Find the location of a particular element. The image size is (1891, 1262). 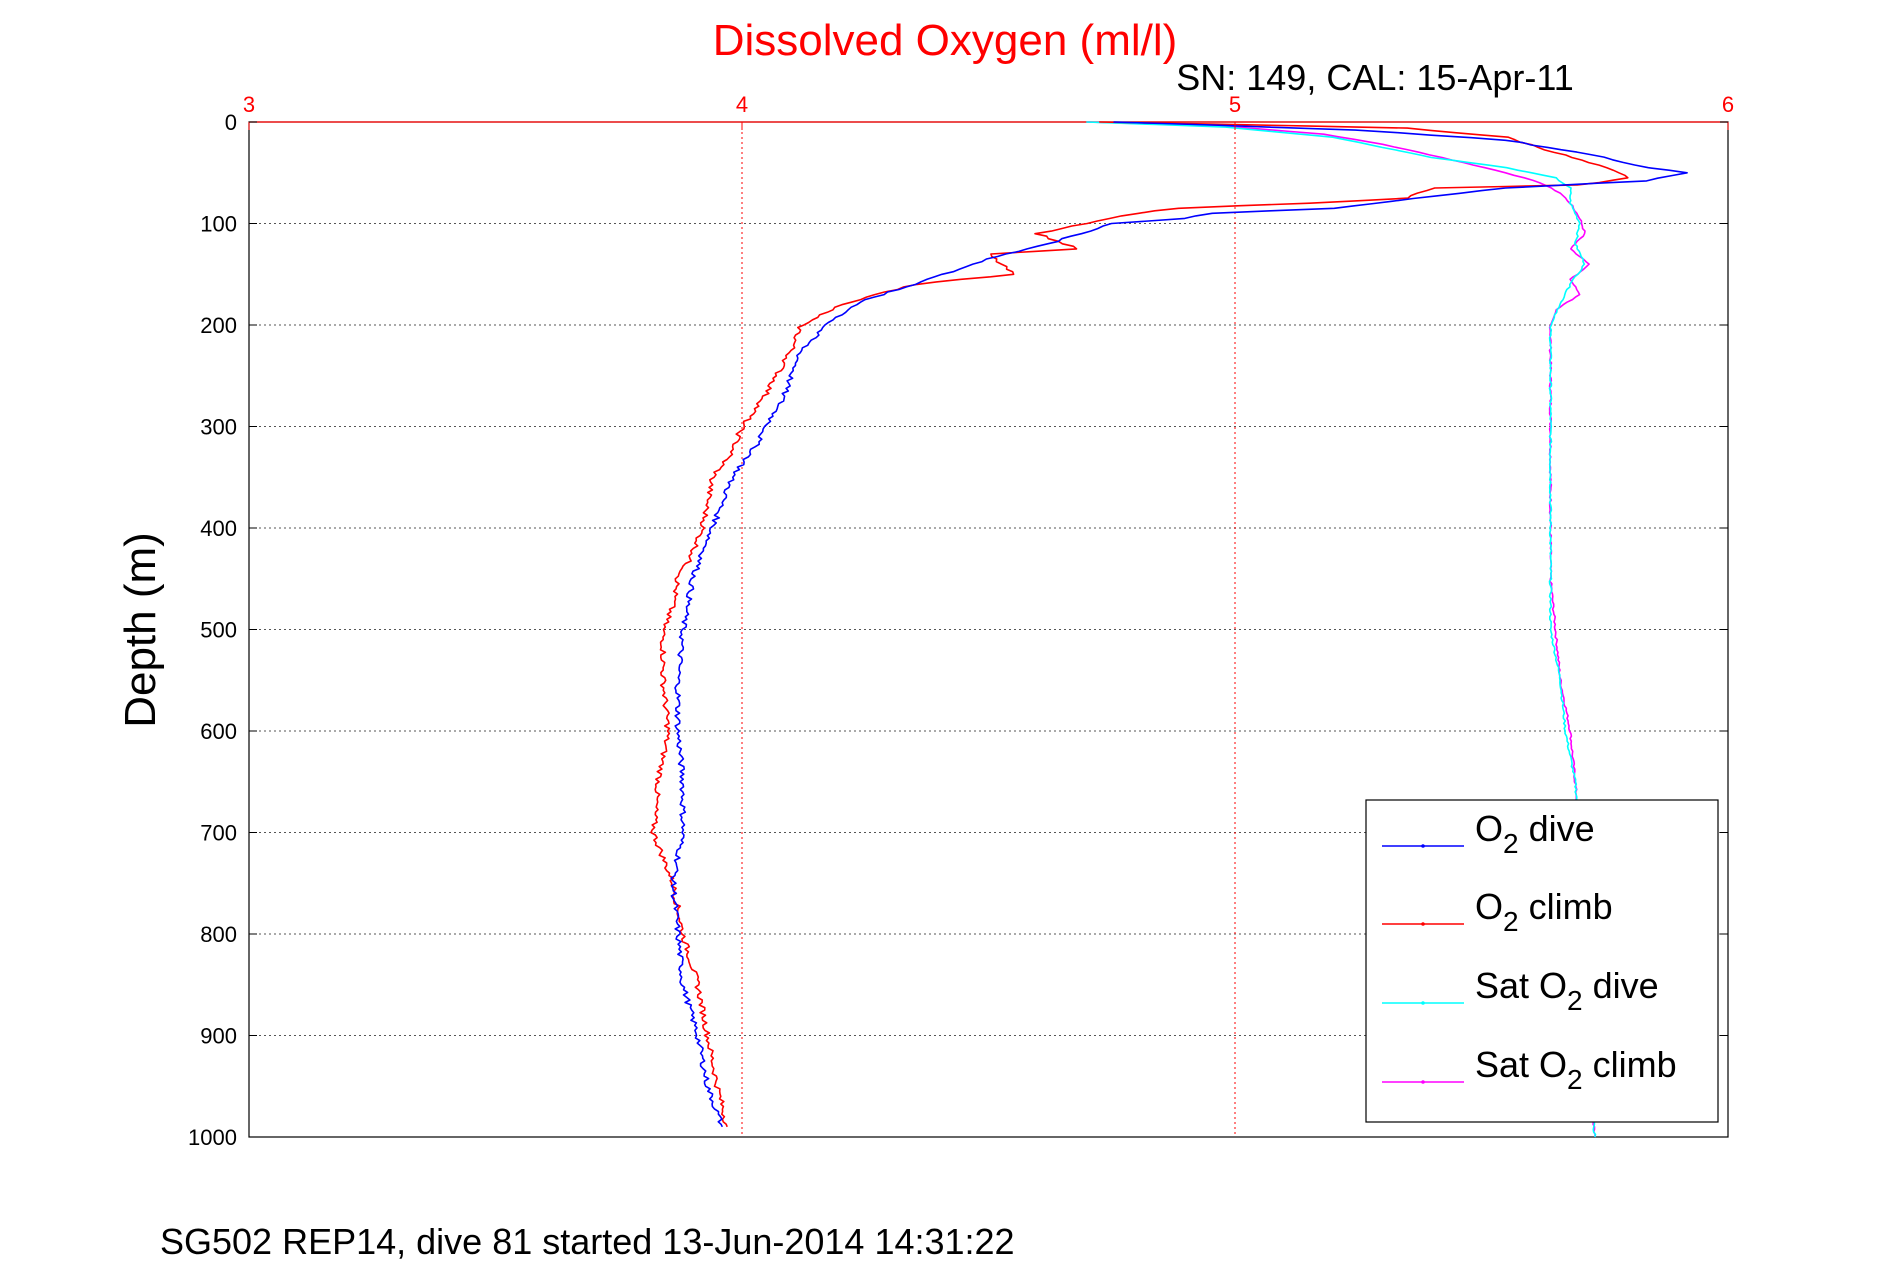

x-tick-labels: 3 4 5 6 is located at coordinates (988, 111).